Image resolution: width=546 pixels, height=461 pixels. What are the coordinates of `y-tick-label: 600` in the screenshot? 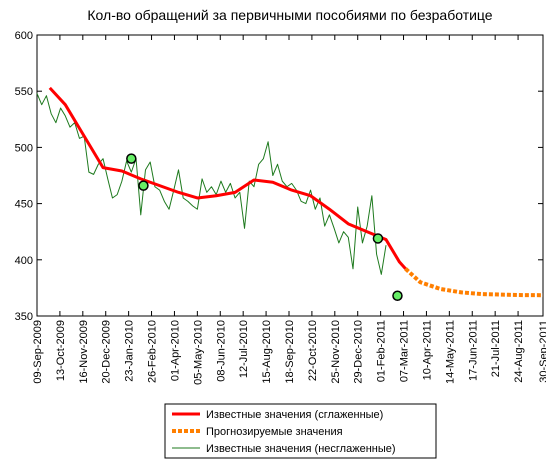 It's located at (24, 36).